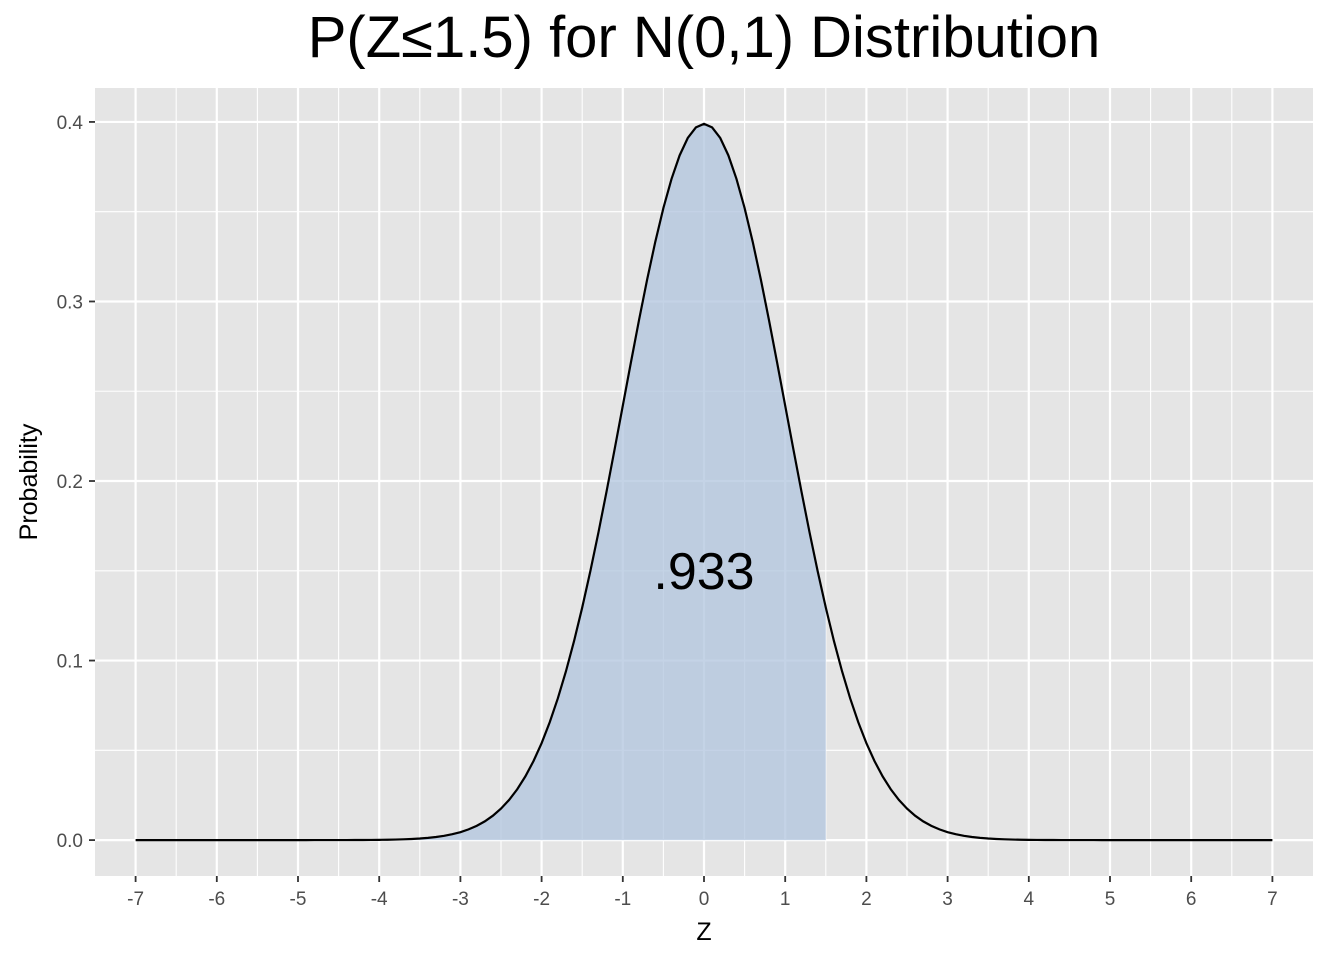 This screenshot has height=960, width=1344. I want to click on y-tick-label: 0.2, so click(70, 482).